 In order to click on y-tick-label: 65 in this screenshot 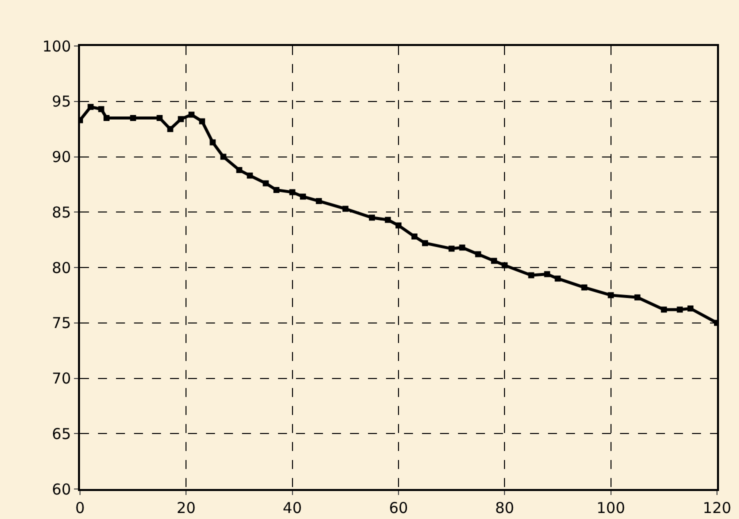, I will do `click(61, 433)`.